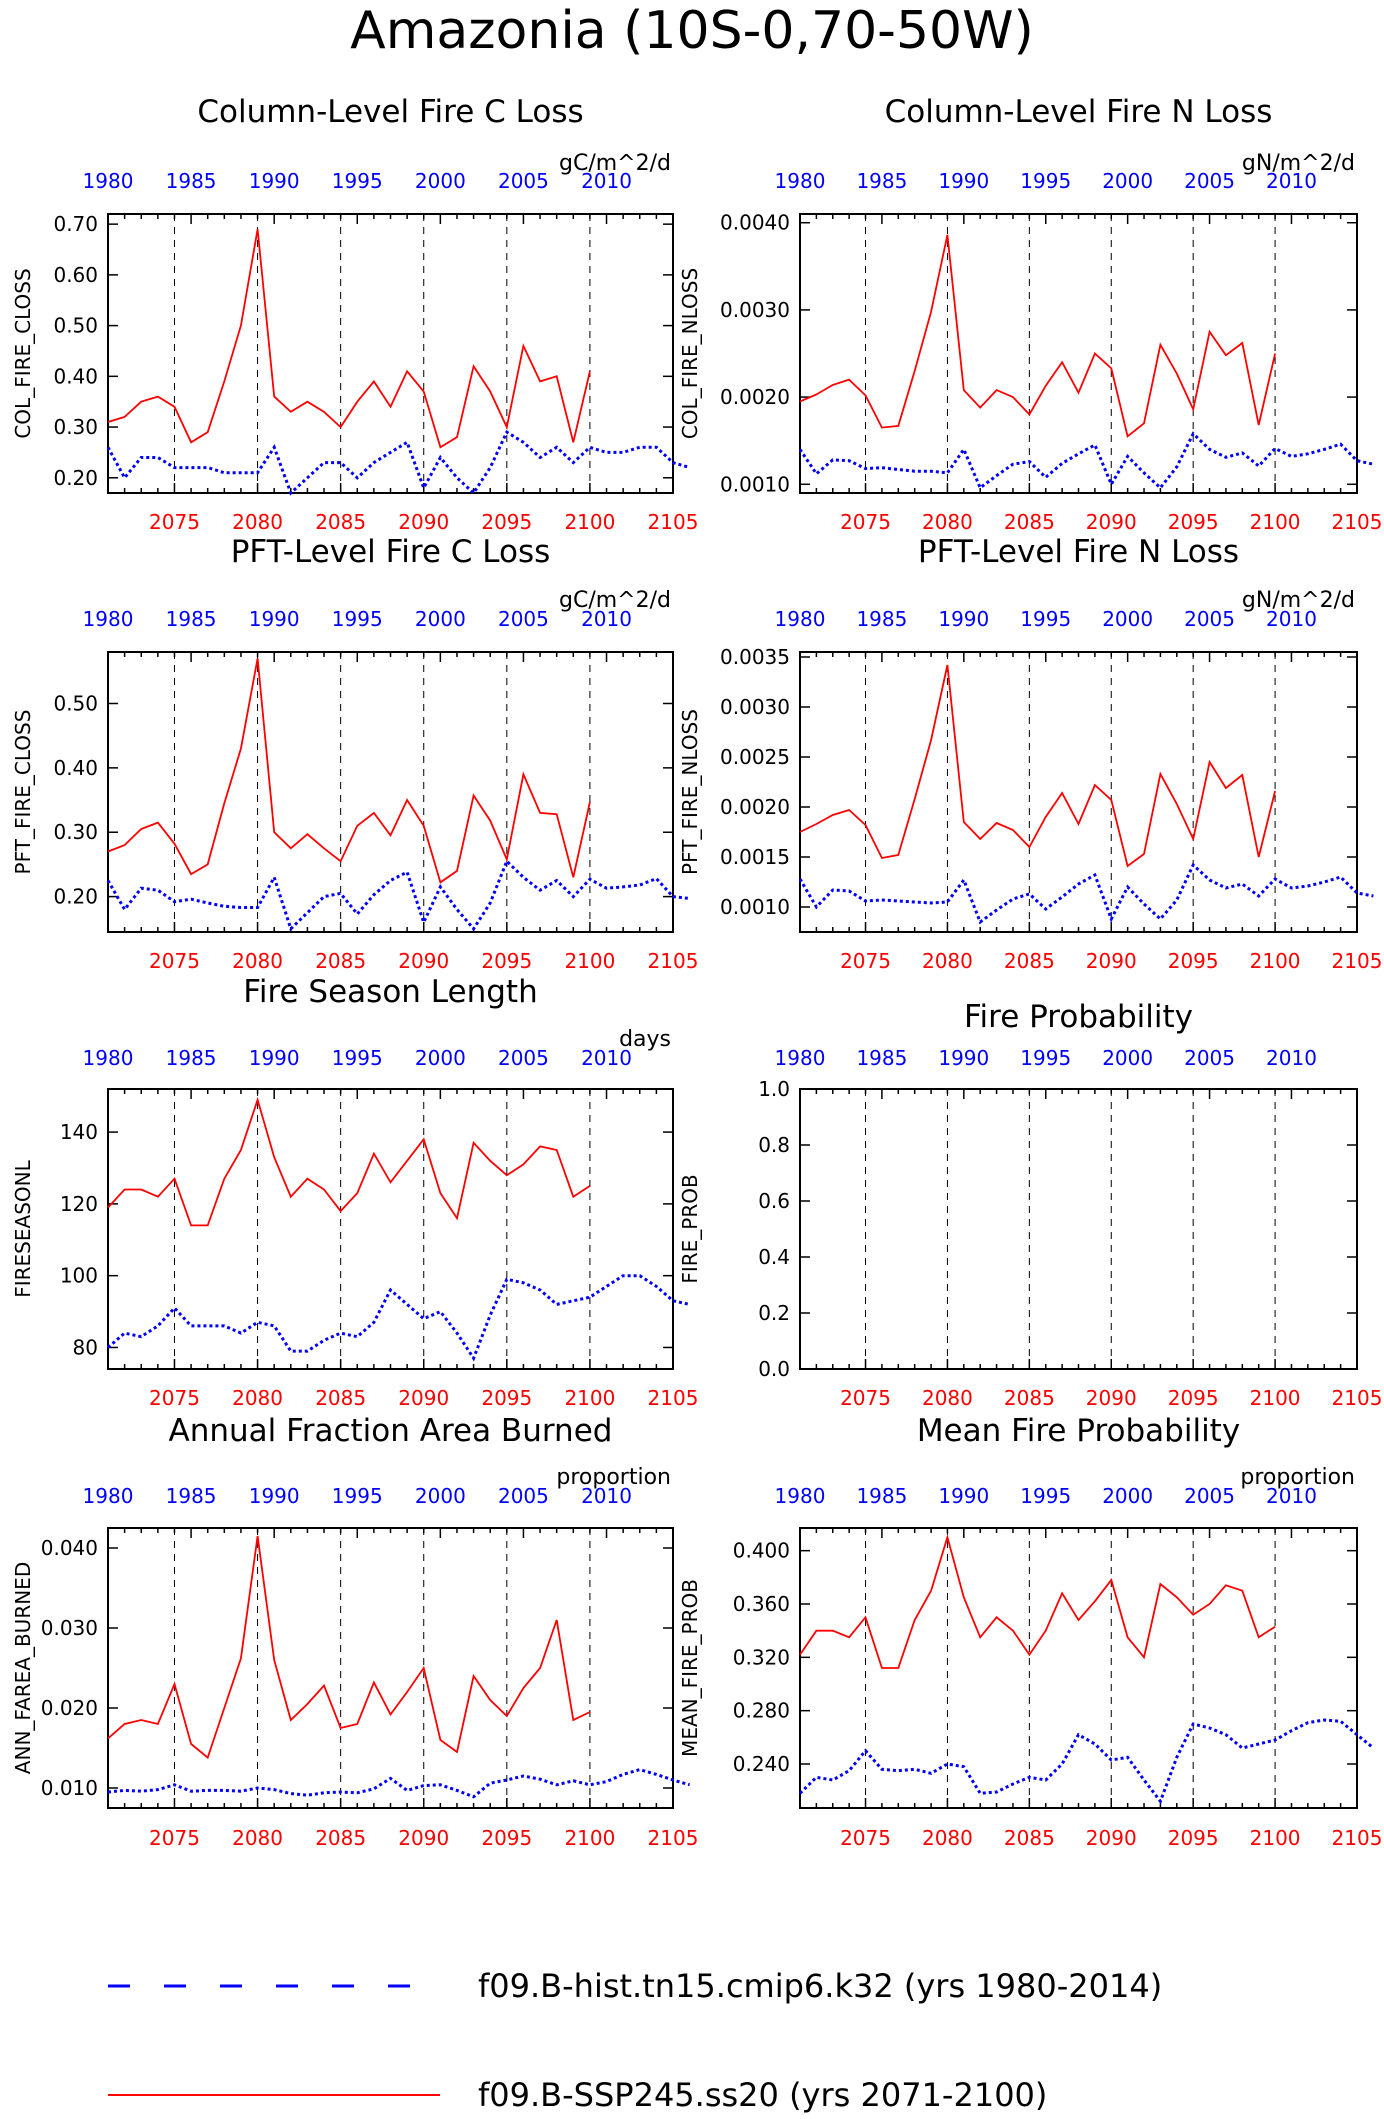 This screenshot has height=2119, width=1384. I want to click on y-tick-label: 0.0, so click(774, 1369).